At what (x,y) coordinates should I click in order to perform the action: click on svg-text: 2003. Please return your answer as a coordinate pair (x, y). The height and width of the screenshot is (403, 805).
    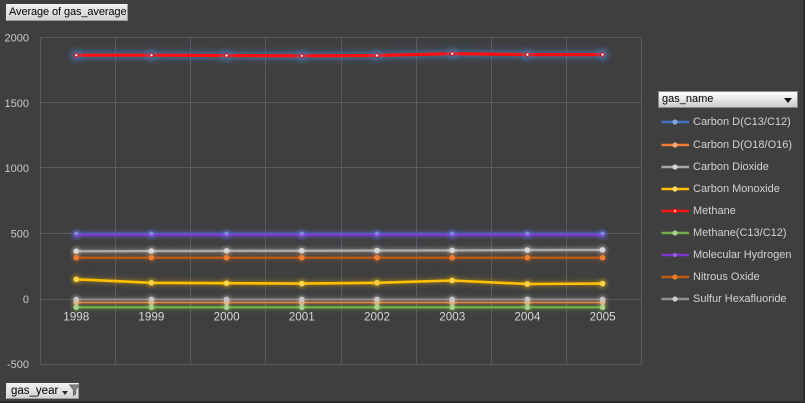
    Looking at the image, I should click on (452, 317).